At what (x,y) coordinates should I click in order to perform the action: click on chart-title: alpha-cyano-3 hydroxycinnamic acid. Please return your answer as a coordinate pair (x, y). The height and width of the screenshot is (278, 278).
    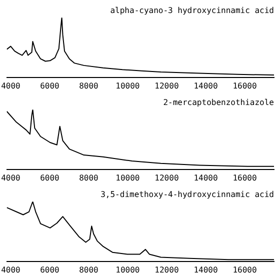
    Looking at the image, I should click on (192, 10).